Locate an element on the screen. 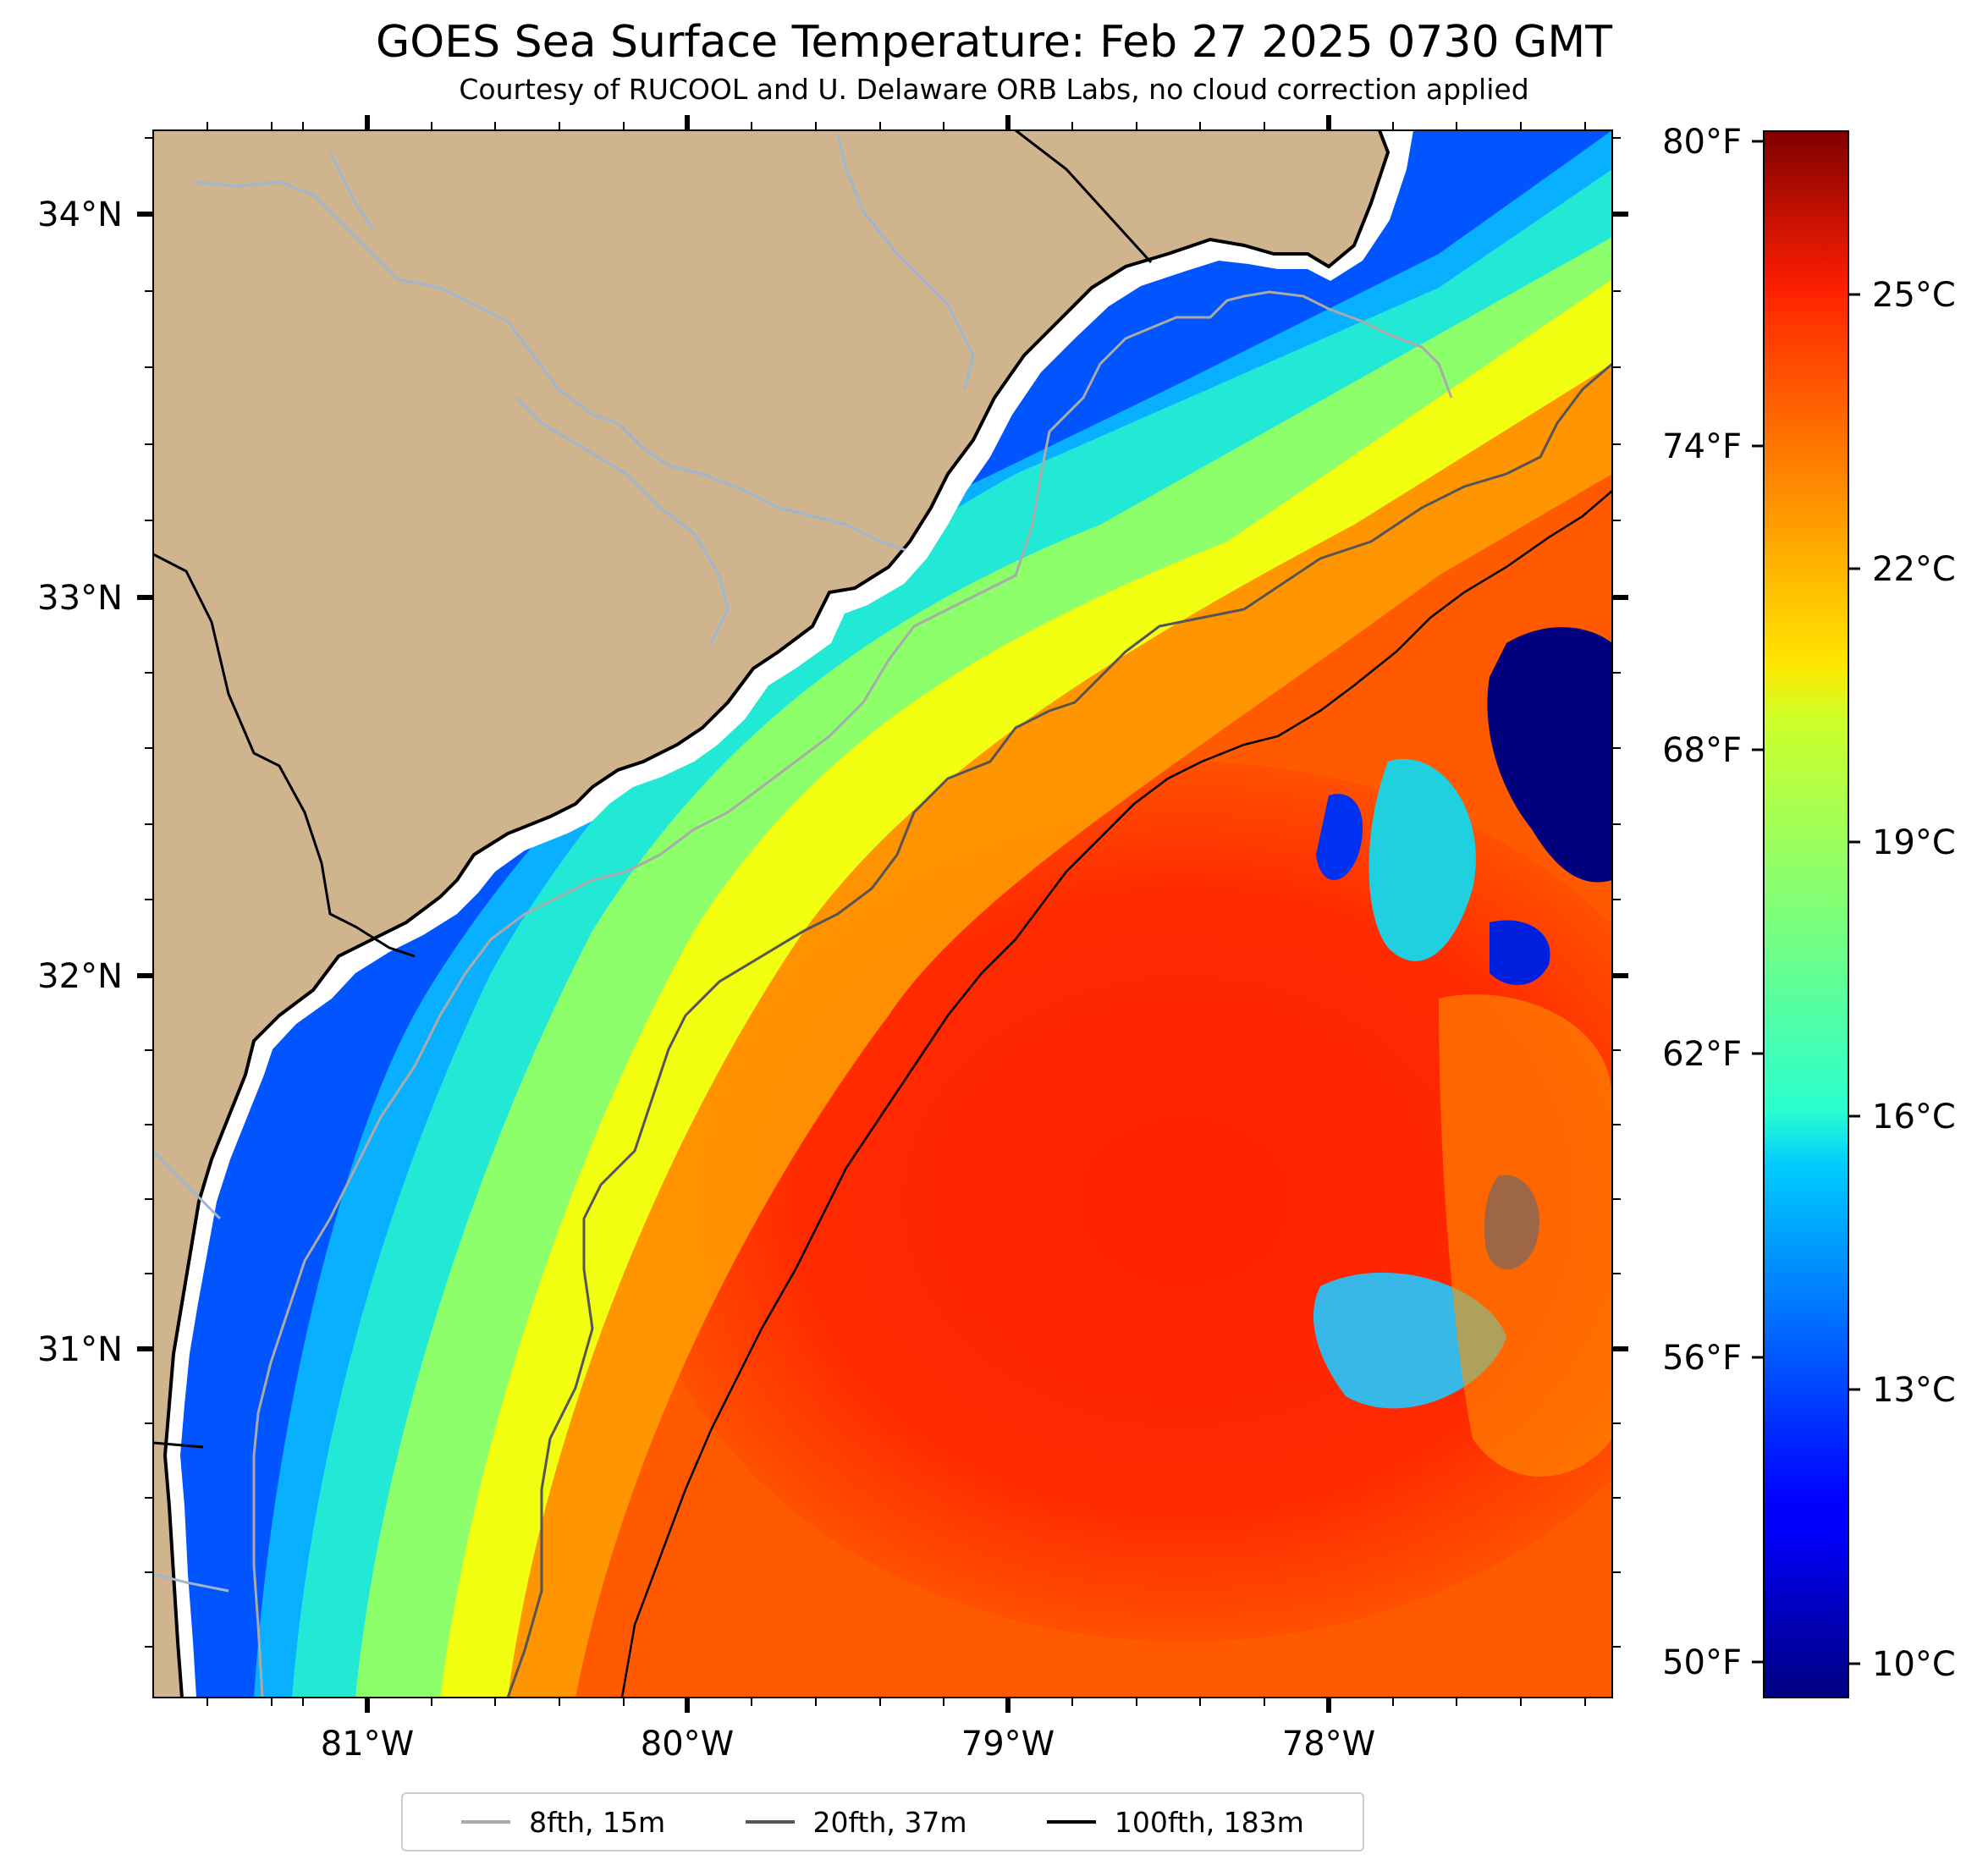 The height and width of the screenshot is (1871, 1988). lon-label: 78°W is located at coordinates (1328, 1745).